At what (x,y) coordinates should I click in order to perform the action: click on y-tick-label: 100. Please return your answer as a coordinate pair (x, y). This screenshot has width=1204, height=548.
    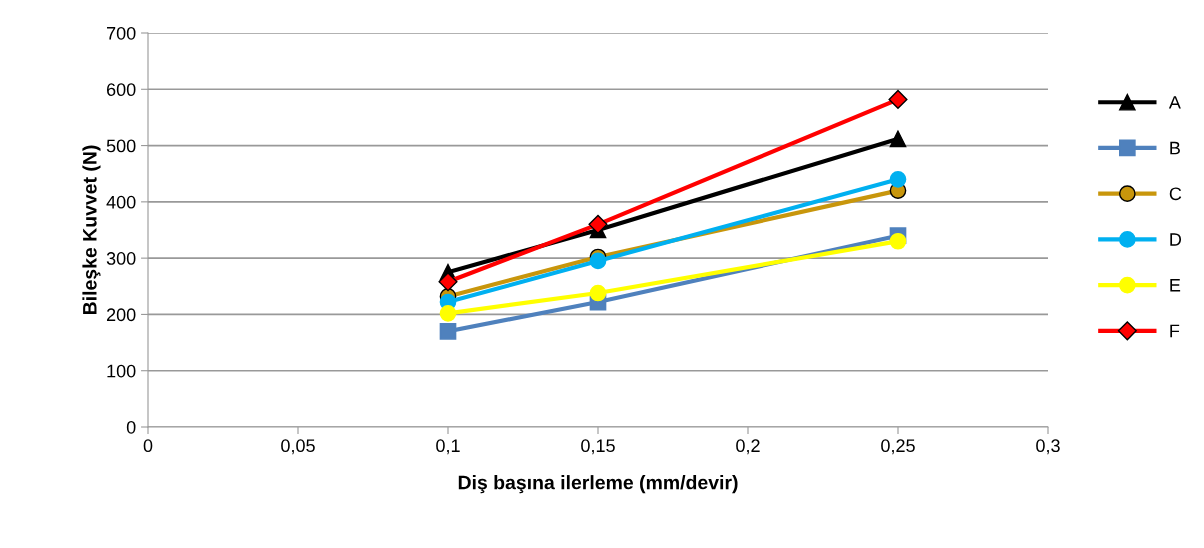
    Looking at the image, I should click on (121, 371).